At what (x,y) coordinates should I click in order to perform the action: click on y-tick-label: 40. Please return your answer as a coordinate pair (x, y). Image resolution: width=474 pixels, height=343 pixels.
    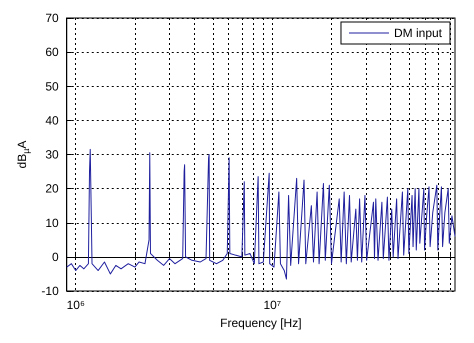
    Looking at the image, I should click on (52, 120).